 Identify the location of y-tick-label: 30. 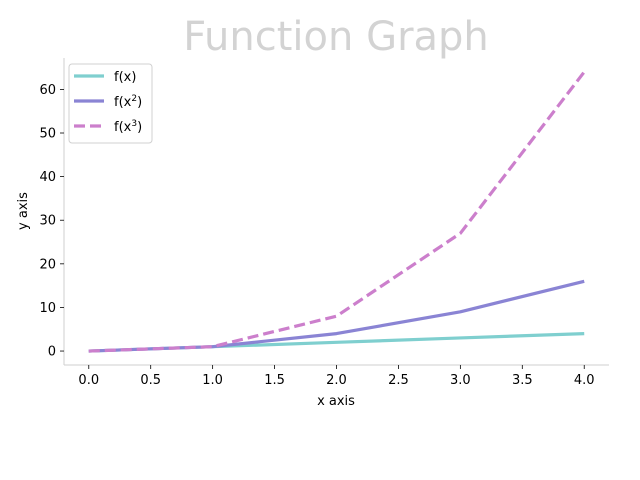
(47, 221).